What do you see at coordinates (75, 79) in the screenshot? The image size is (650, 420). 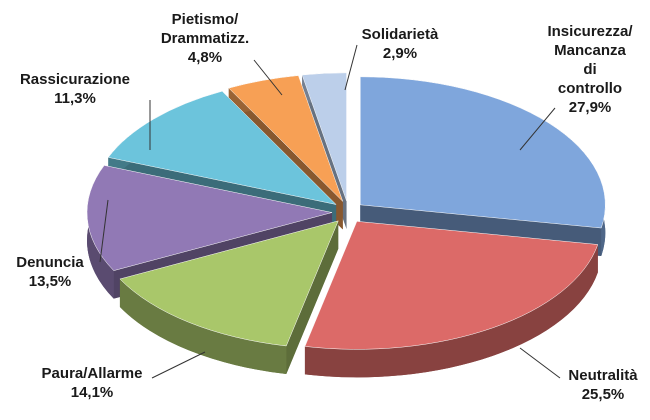 I see `category-label: Rassicurazione` at bounding box center [75, 79].